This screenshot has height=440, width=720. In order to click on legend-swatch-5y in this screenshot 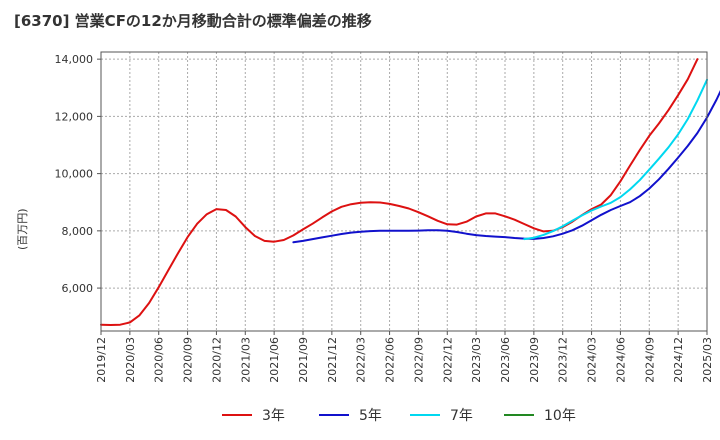, I will do `click(334, 415)`.